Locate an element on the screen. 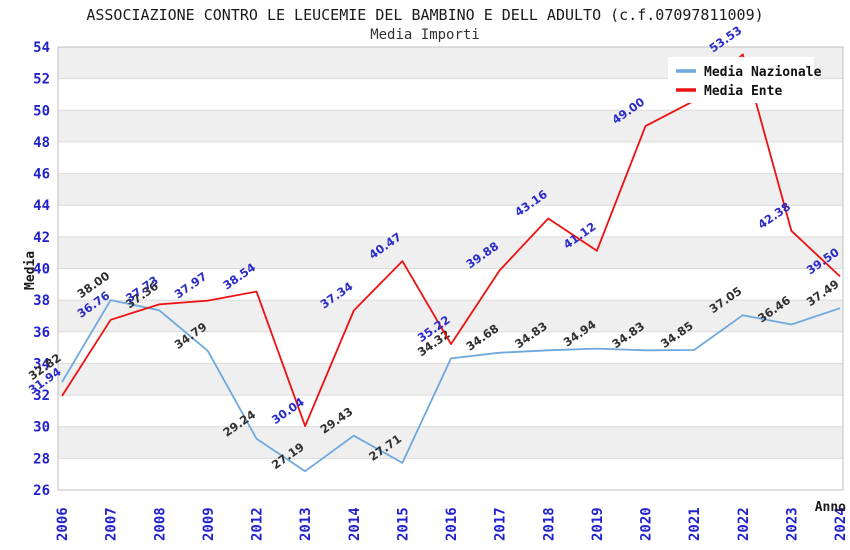  x-tick-label: 2016 is located at coordinates (452, 524).